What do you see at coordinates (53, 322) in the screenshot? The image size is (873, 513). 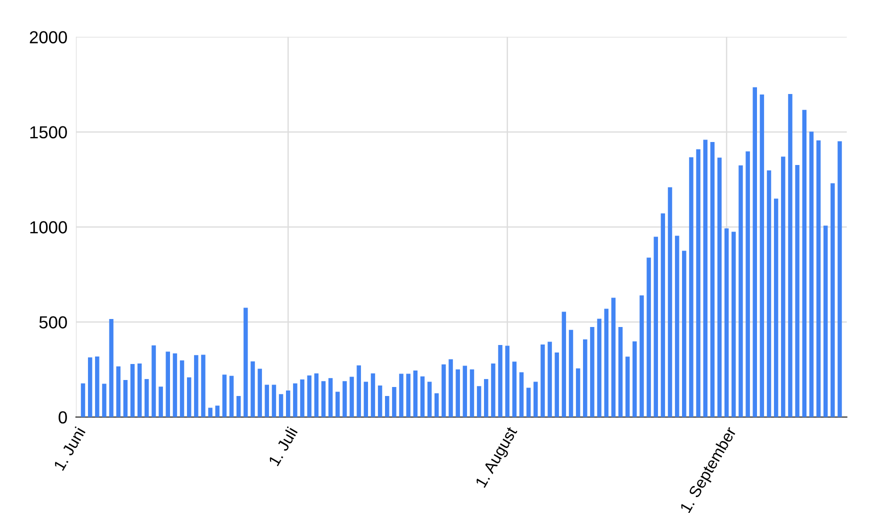 I see `y-tick-label: 500` at bounding box center [53, 322].